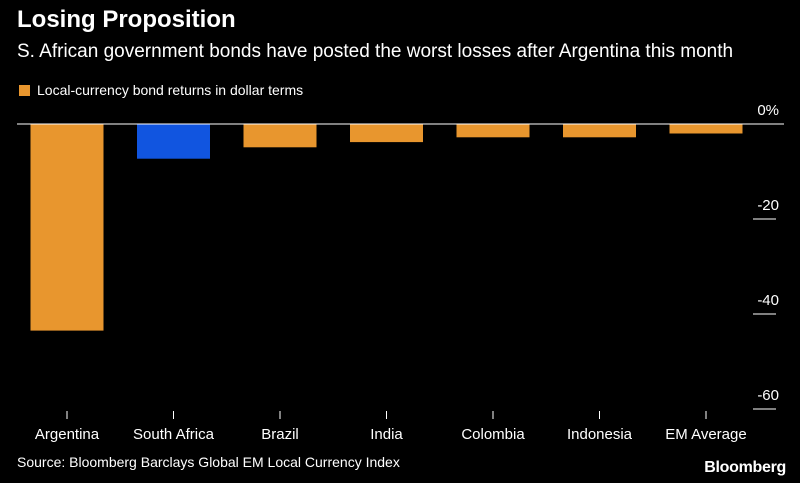  What do you see at coordinates (126, 19) in the screenshot?
I see `chart-title: Losing Proposition` at bounding box center [126, 19].